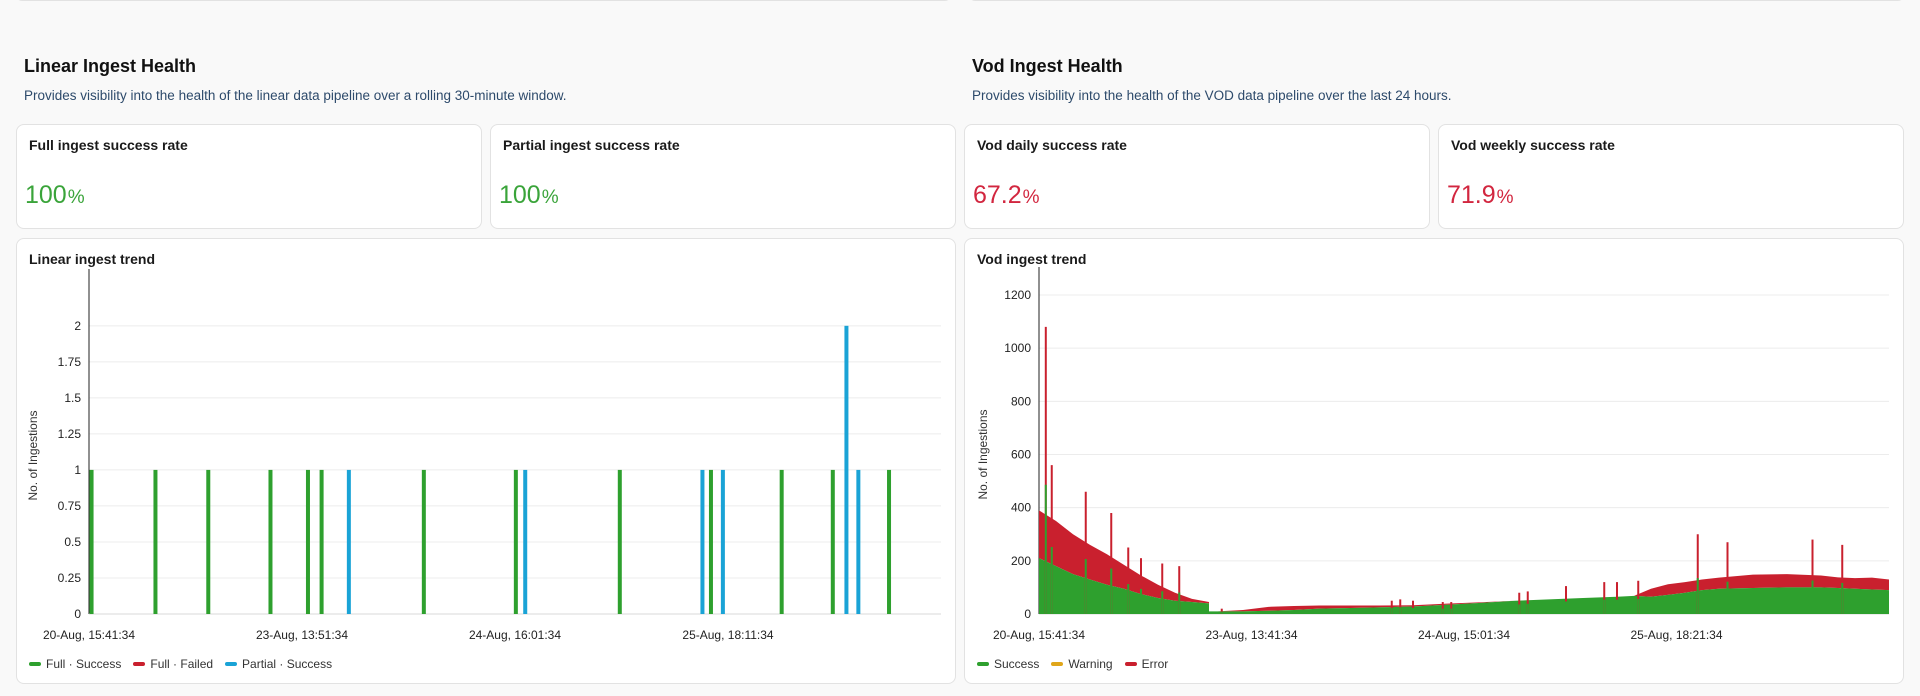 The image size is (1920, 696). I want to click on legend-label: Success, so click(1017, 664).